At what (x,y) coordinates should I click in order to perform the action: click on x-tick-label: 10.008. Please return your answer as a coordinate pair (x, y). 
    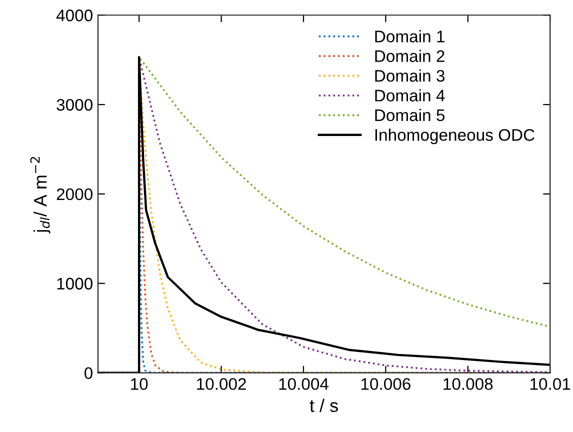
    Looking at the image, I should click on (468, 384).